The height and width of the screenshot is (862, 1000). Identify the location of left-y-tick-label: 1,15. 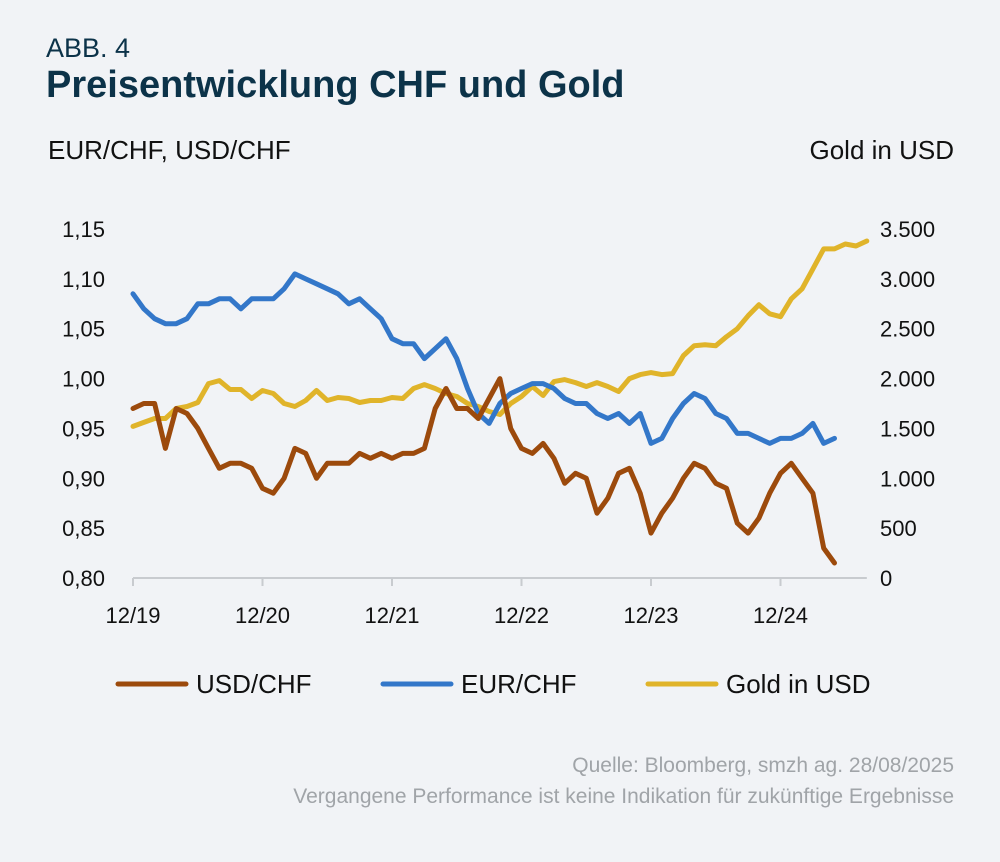
(83, 229).